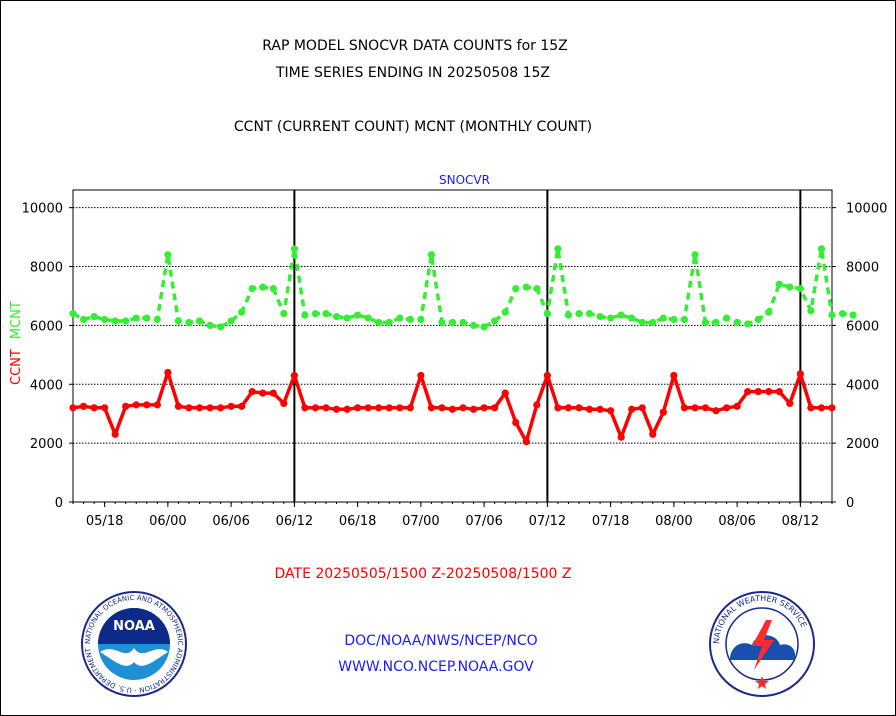  I want to click on xtick-label: 06/06, so click(230, 521).